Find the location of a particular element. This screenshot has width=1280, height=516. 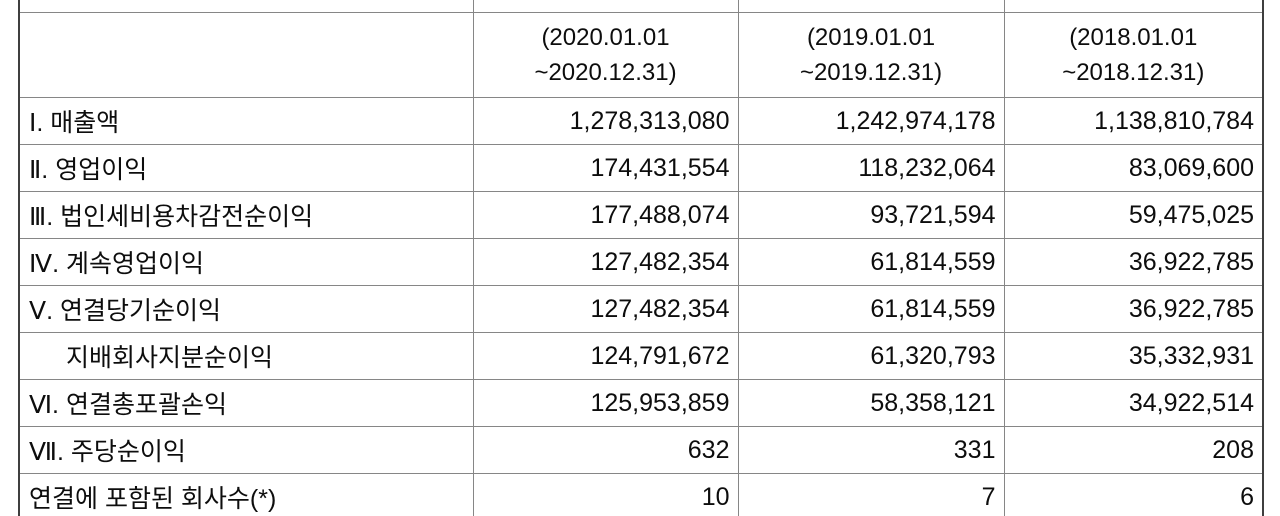

row-value-2020: 1,278,313,080 is located at coordinates (605, 121).